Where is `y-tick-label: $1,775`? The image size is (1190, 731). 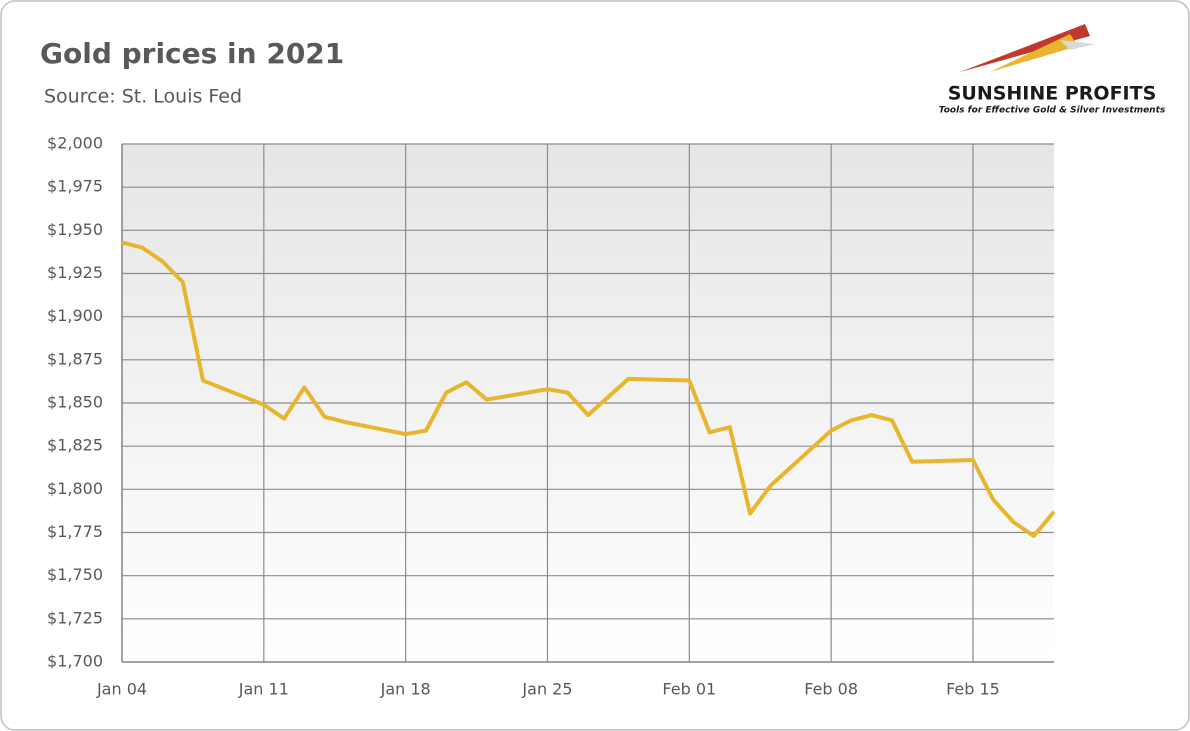
y-tick-label: $1,775 is located at coordinates (75, 531).